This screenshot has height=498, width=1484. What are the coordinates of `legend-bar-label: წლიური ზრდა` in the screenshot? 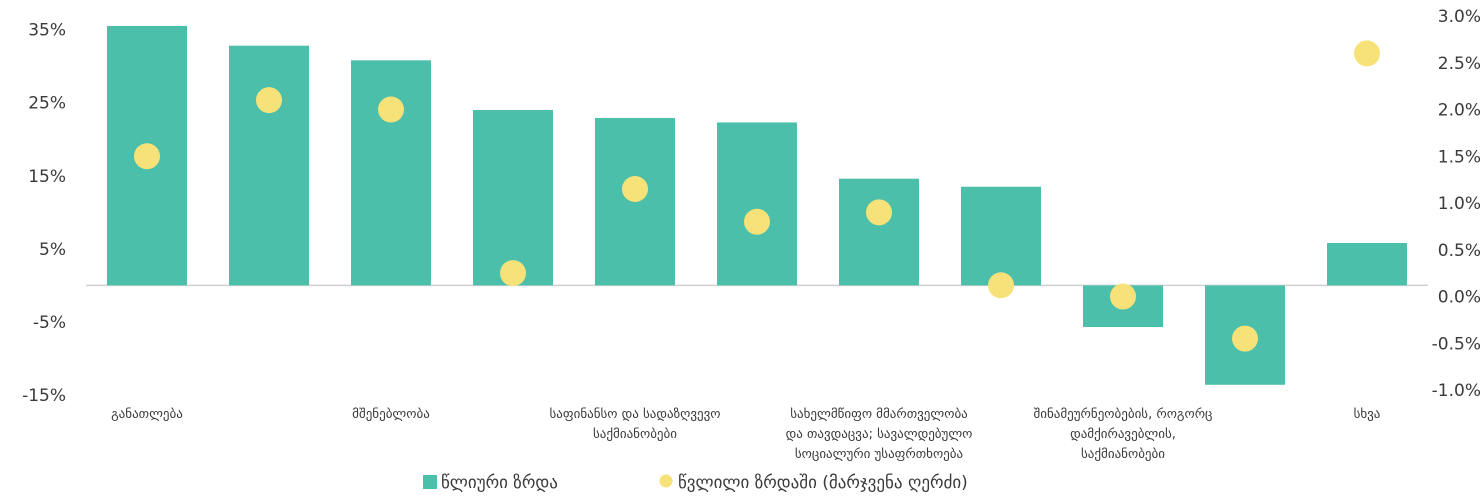 It's located at (499, 483).